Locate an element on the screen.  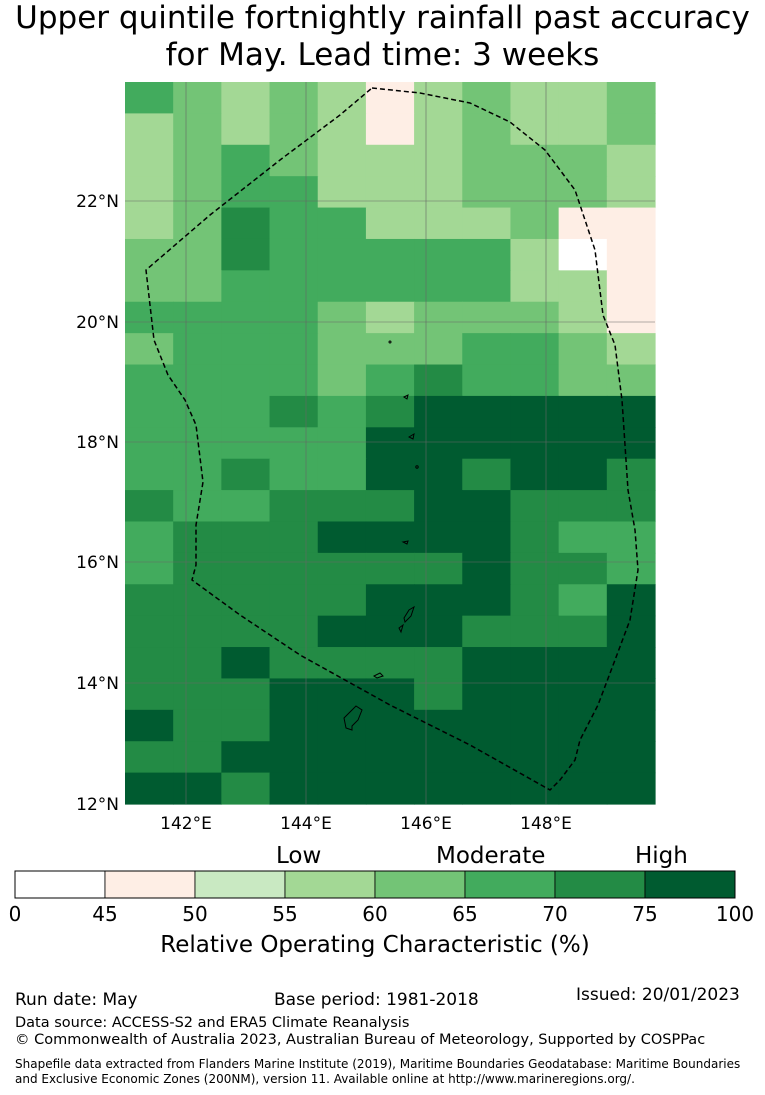
colorbar-tick: 50 is located at coordinates (195, 914).